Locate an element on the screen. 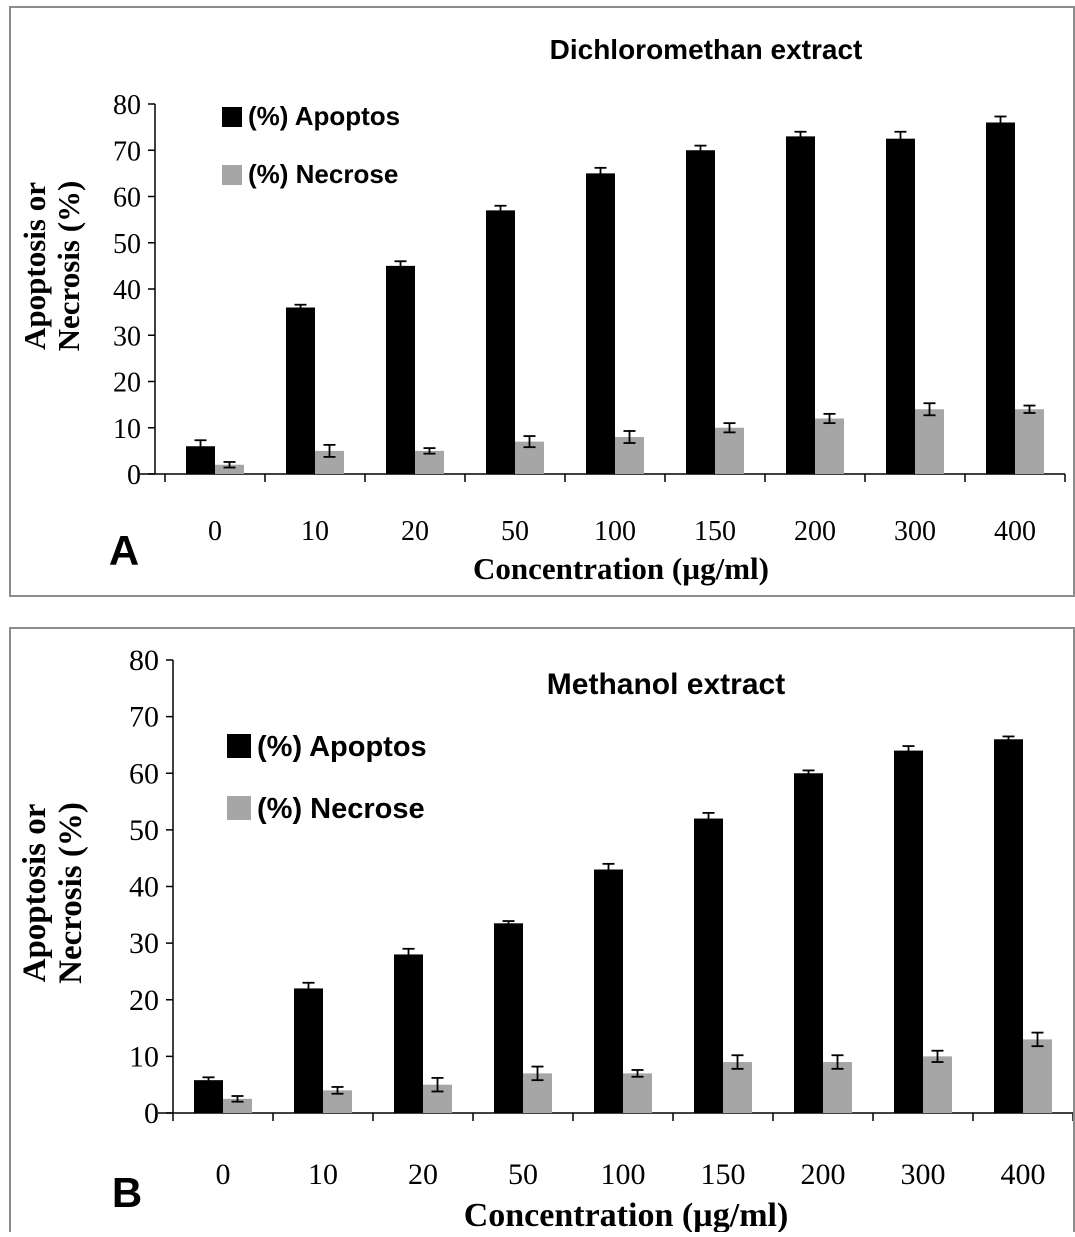  panel-label: A is located at coordinates (124, 550).